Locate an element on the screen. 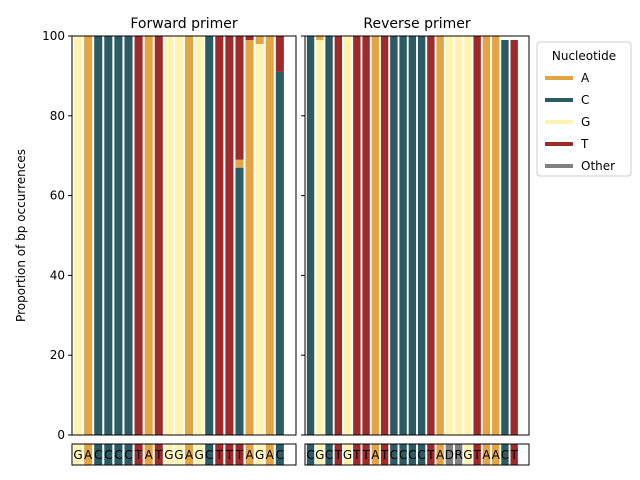 This screenshot has width=640, height=480. y-tick-label: 0 is located at coordinates (61, 435).